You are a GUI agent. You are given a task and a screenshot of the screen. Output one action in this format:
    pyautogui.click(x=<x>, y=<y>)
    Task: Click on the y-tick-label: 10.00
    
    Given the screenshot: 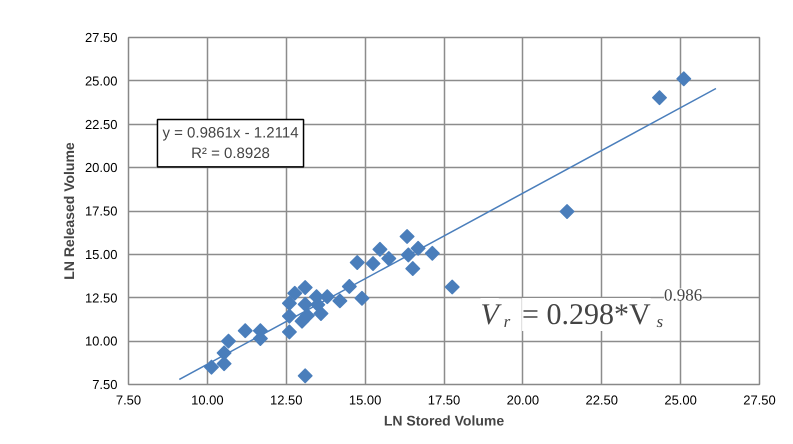 What is the action you would take?
    pyautogui.click(x=101, y=341)
    